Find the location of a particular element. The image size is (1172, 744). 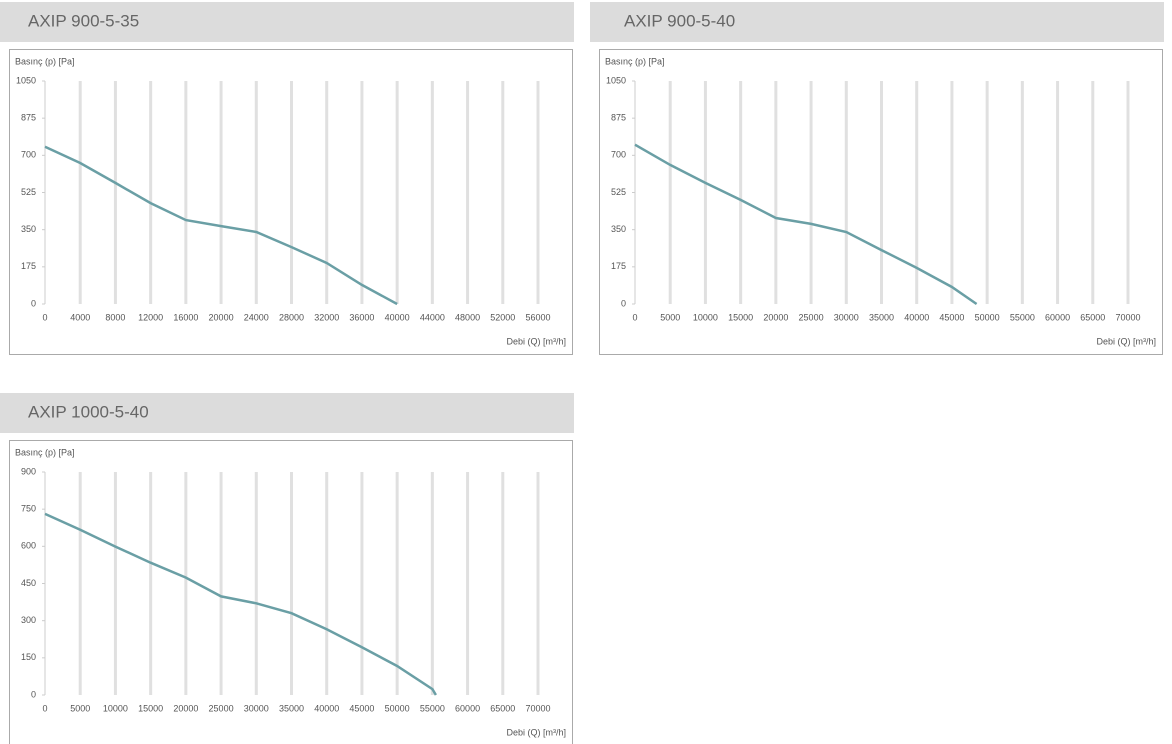

x-tick-label: 48000 is located at coordinates (467, 317).